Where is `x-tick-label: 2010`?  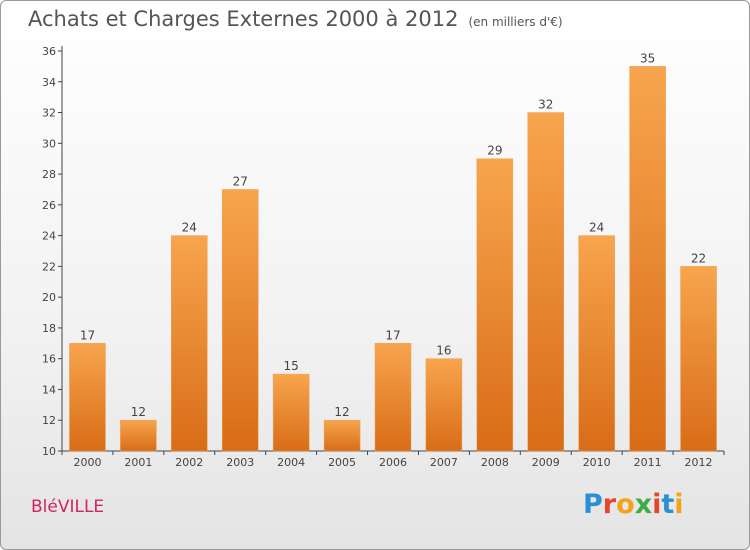 x-tick-label: 2010 is located at coordinates (597, 462).